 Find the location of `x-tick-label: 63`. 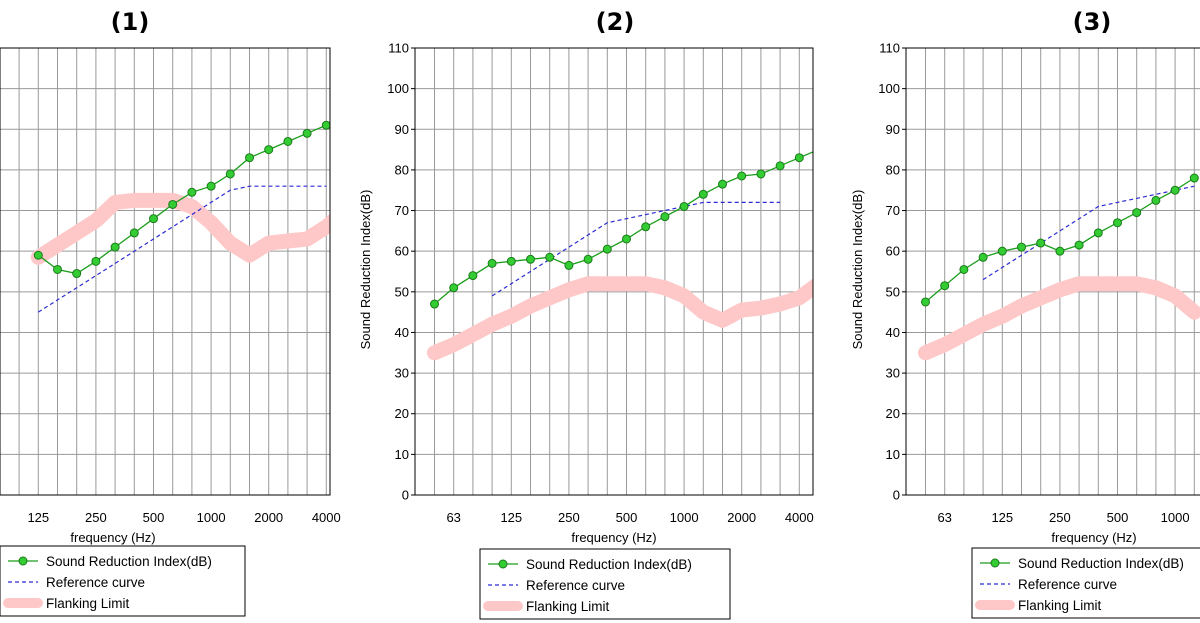

x-tick-label: 63 is located at coordinates (453, 517).